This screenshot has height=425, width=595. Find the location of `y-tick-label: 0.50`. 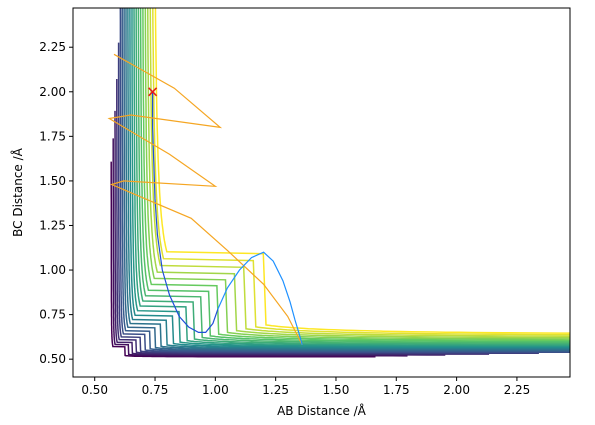

y-tick-label: 0.50 is located at coordinates (52, 359).